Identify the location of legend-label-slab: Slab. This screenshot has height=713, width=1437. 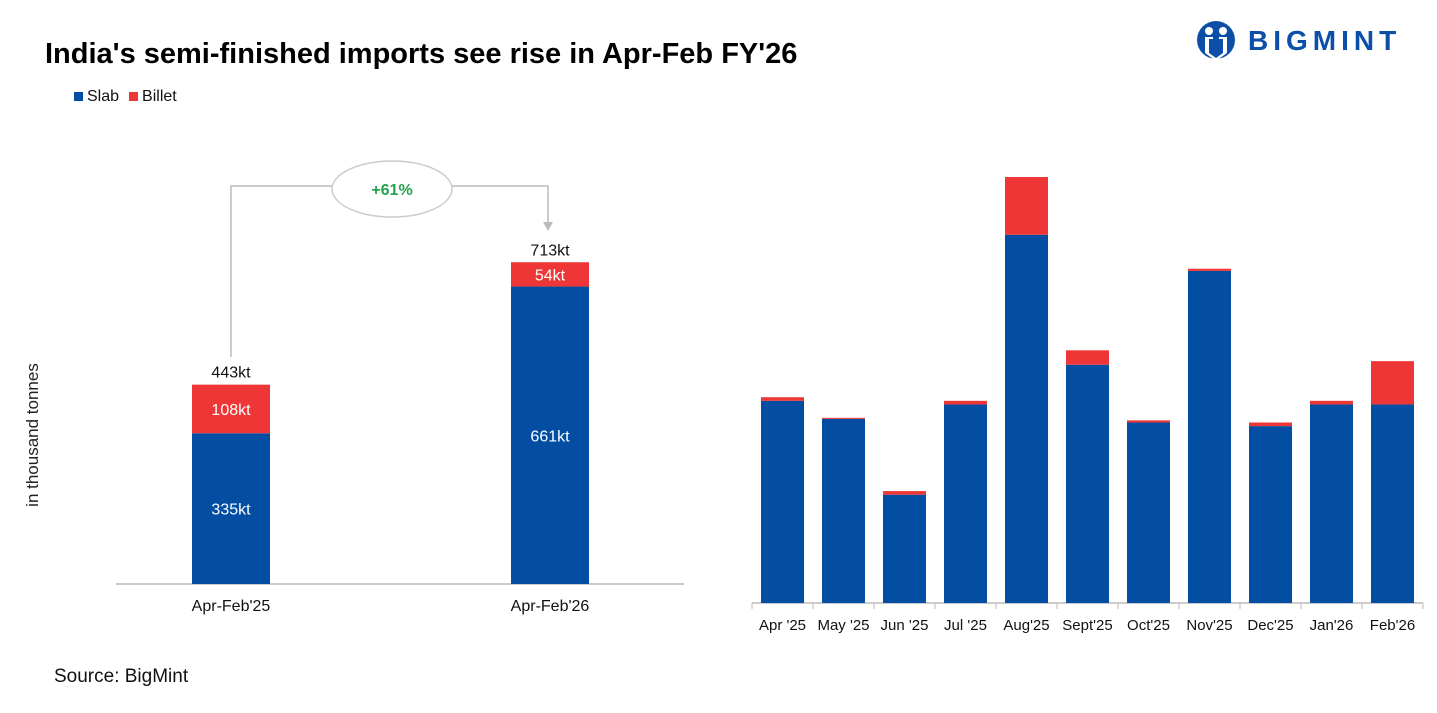
(103, 96).